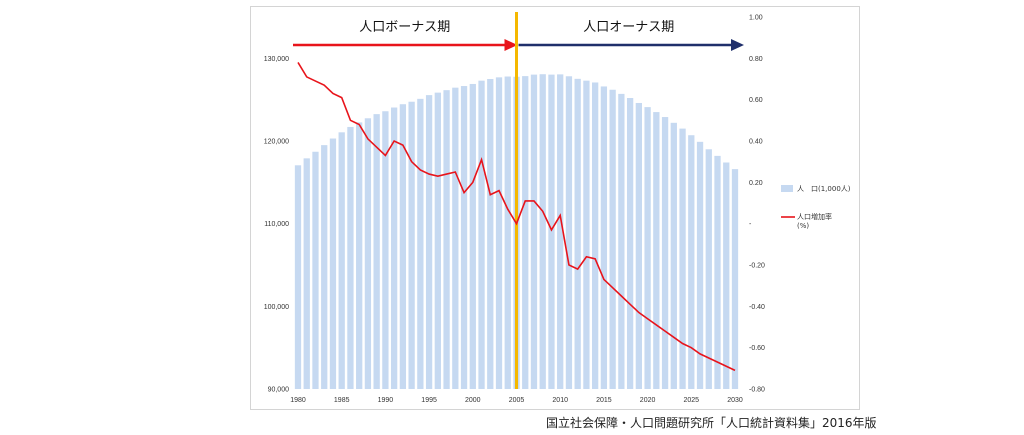 The image size is (1024, 435). What do you see at coordinates (437, 240) in the screenshot?
I see `population-bar-1996` at bounding box center [437, 240].